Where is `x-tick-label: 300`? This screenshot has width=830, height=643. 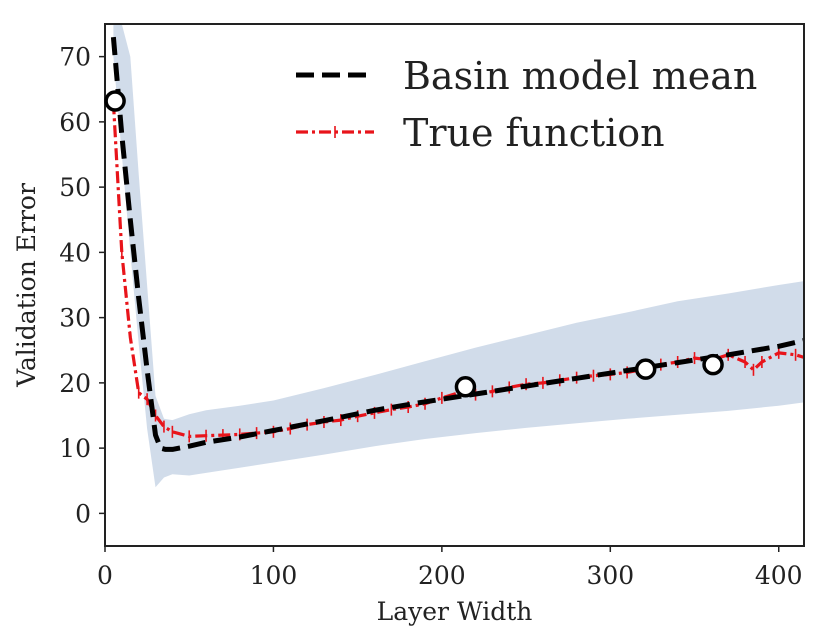 x-tick-label: 300 is located at coordinates (610, 575).